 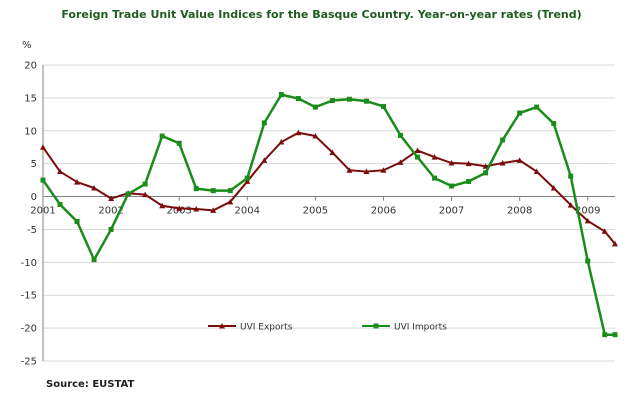 What do you see at coordinates (29, 263) in the screenshot?
I see `y-tick-label: -10` at bounding box center [29, 263].